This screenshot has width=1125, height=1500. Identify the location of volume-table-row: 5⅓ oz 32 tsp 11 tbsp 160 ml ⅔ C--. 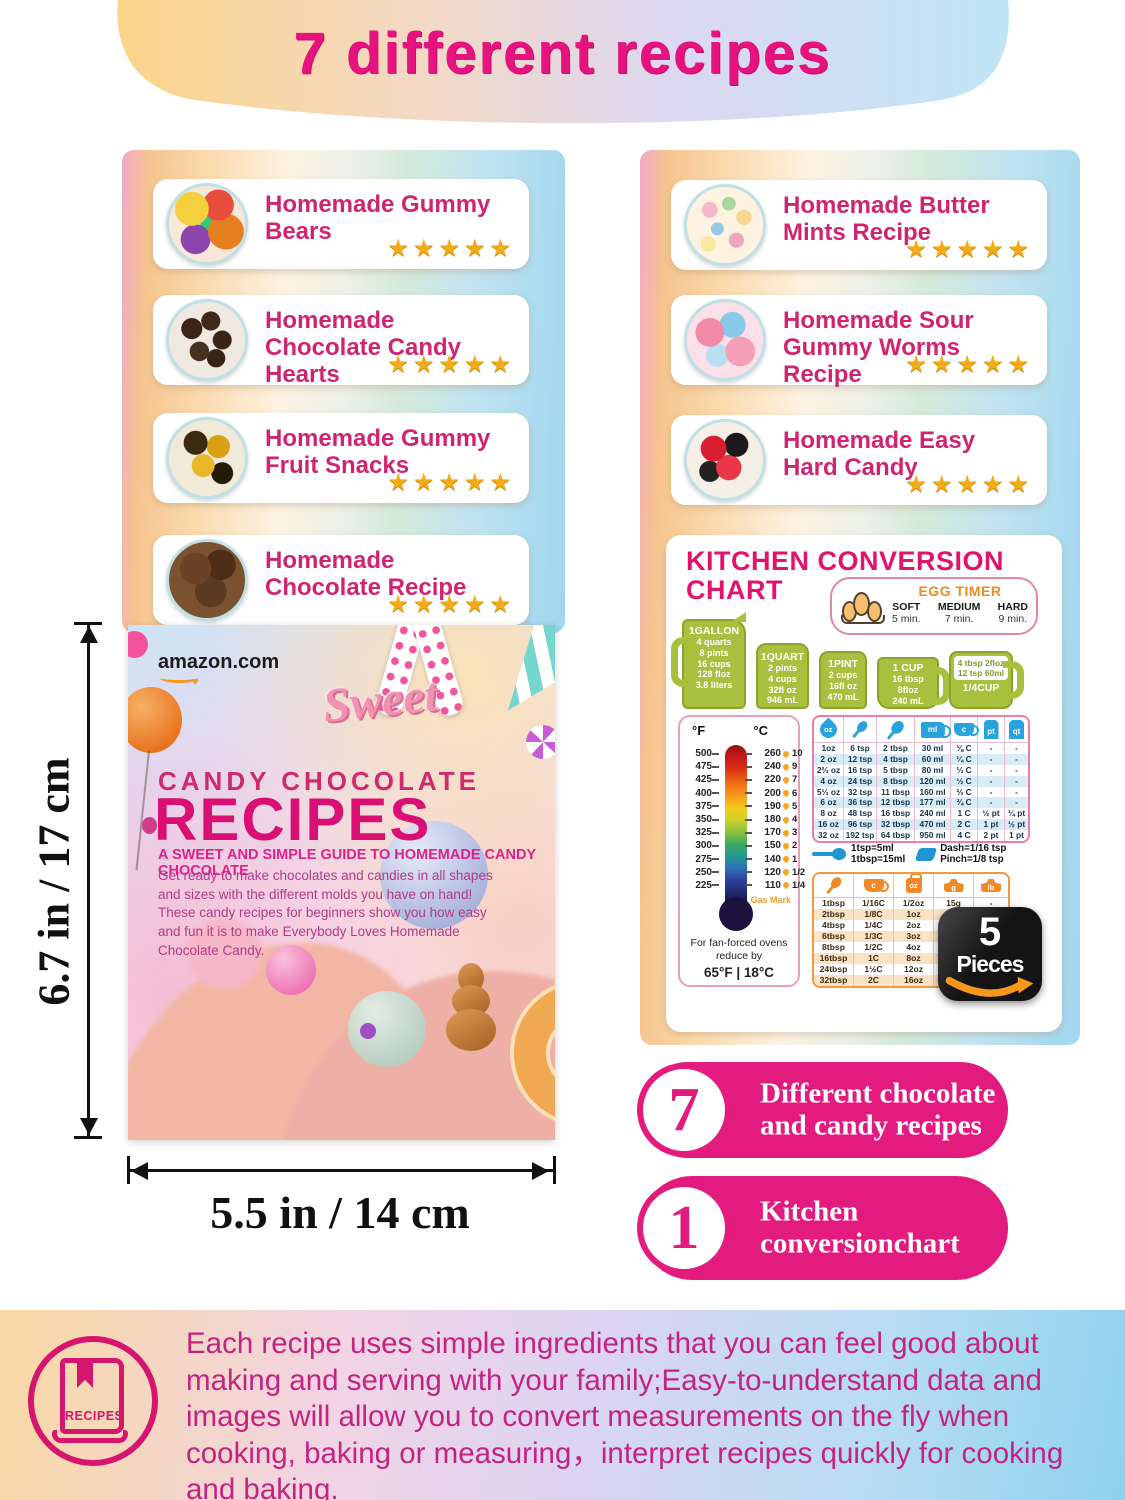
(921, 792).